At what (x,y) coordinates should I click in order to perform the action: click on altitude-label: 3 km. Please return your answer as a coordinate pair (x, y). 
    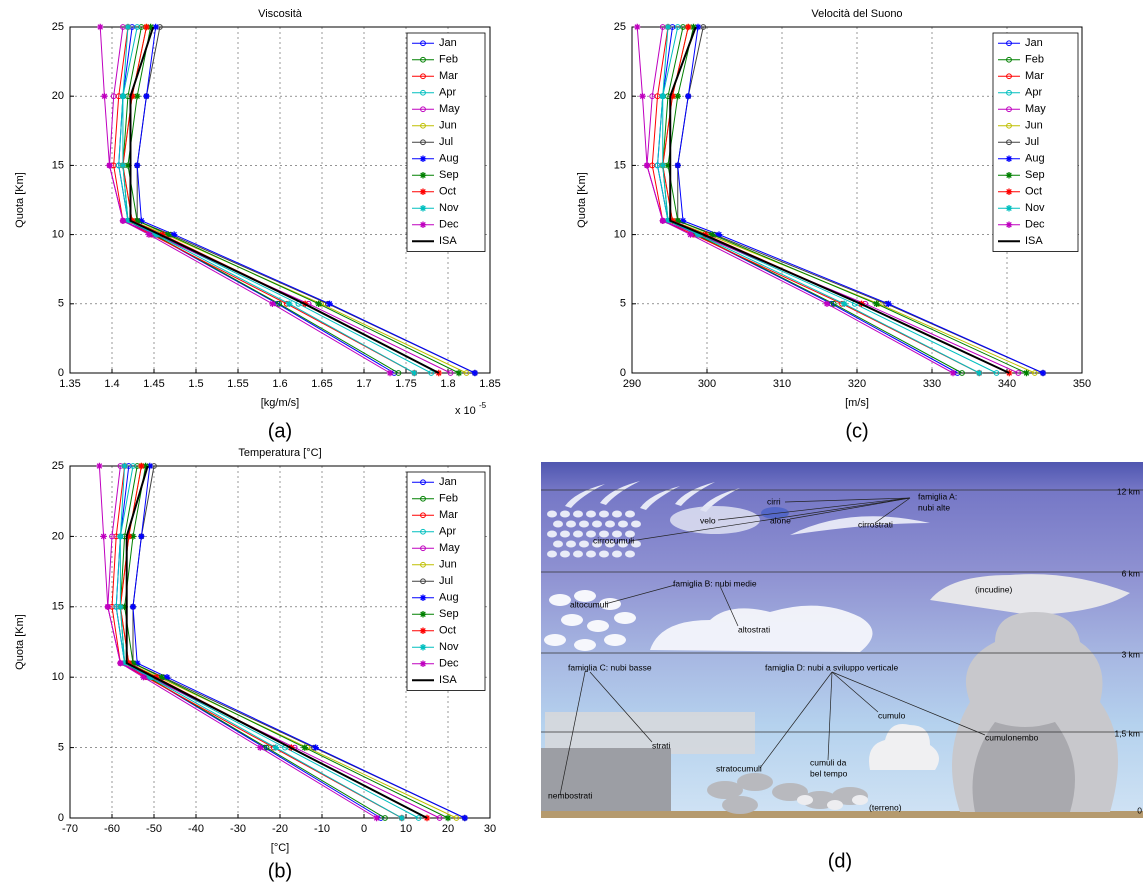
    Looking at the image, I should click on (1131, 654).